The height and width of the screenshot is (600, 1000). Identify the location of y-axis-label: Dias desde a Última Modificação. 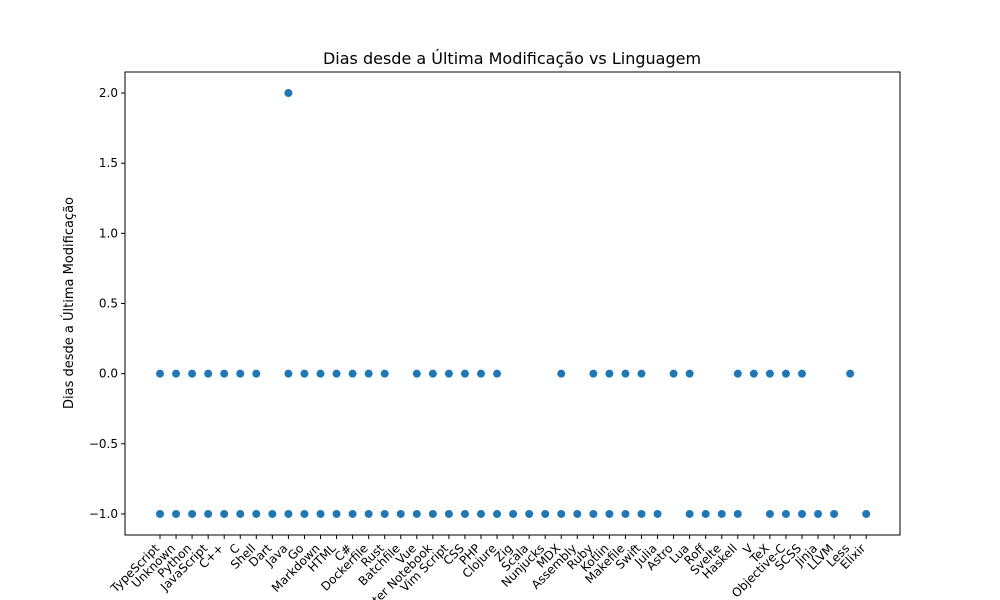
(69, 303).